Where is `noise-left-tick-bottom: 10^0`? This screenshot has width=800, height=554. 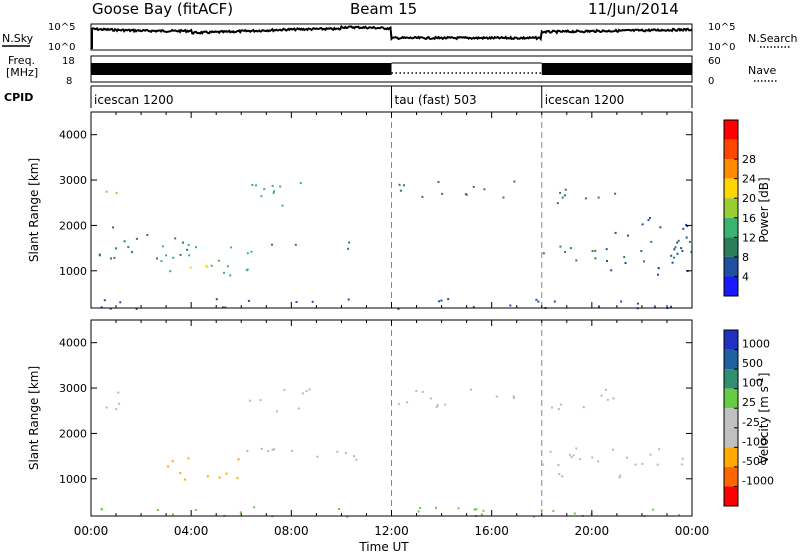 noise-left-tick-bottom: 10^0 is located at coordinates (61, 47).